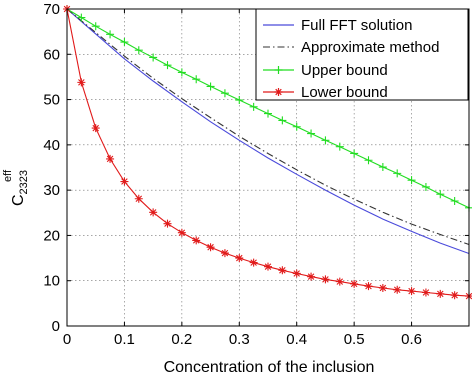  I want to click on x-tick-label: 0.1, so click(124, 339).